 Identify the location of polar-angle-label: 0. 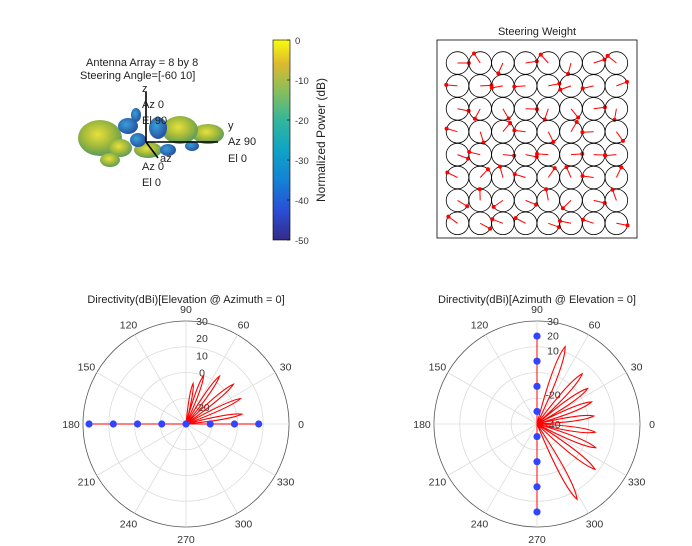
(301, 425).